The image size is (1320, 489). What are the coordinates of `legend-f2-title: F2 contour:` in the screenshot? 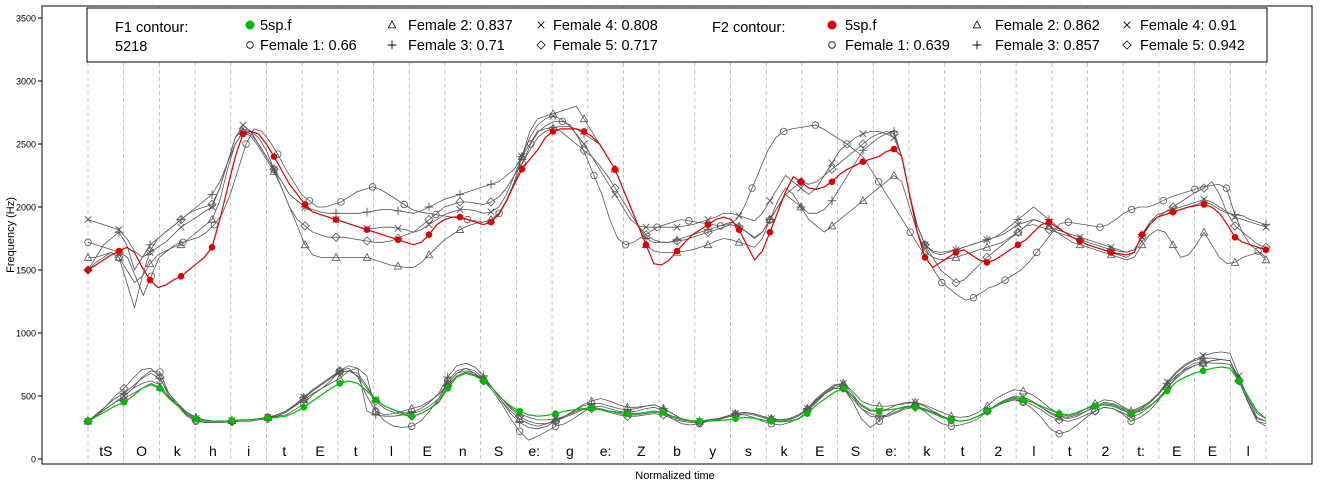 It's located at (748, 28).